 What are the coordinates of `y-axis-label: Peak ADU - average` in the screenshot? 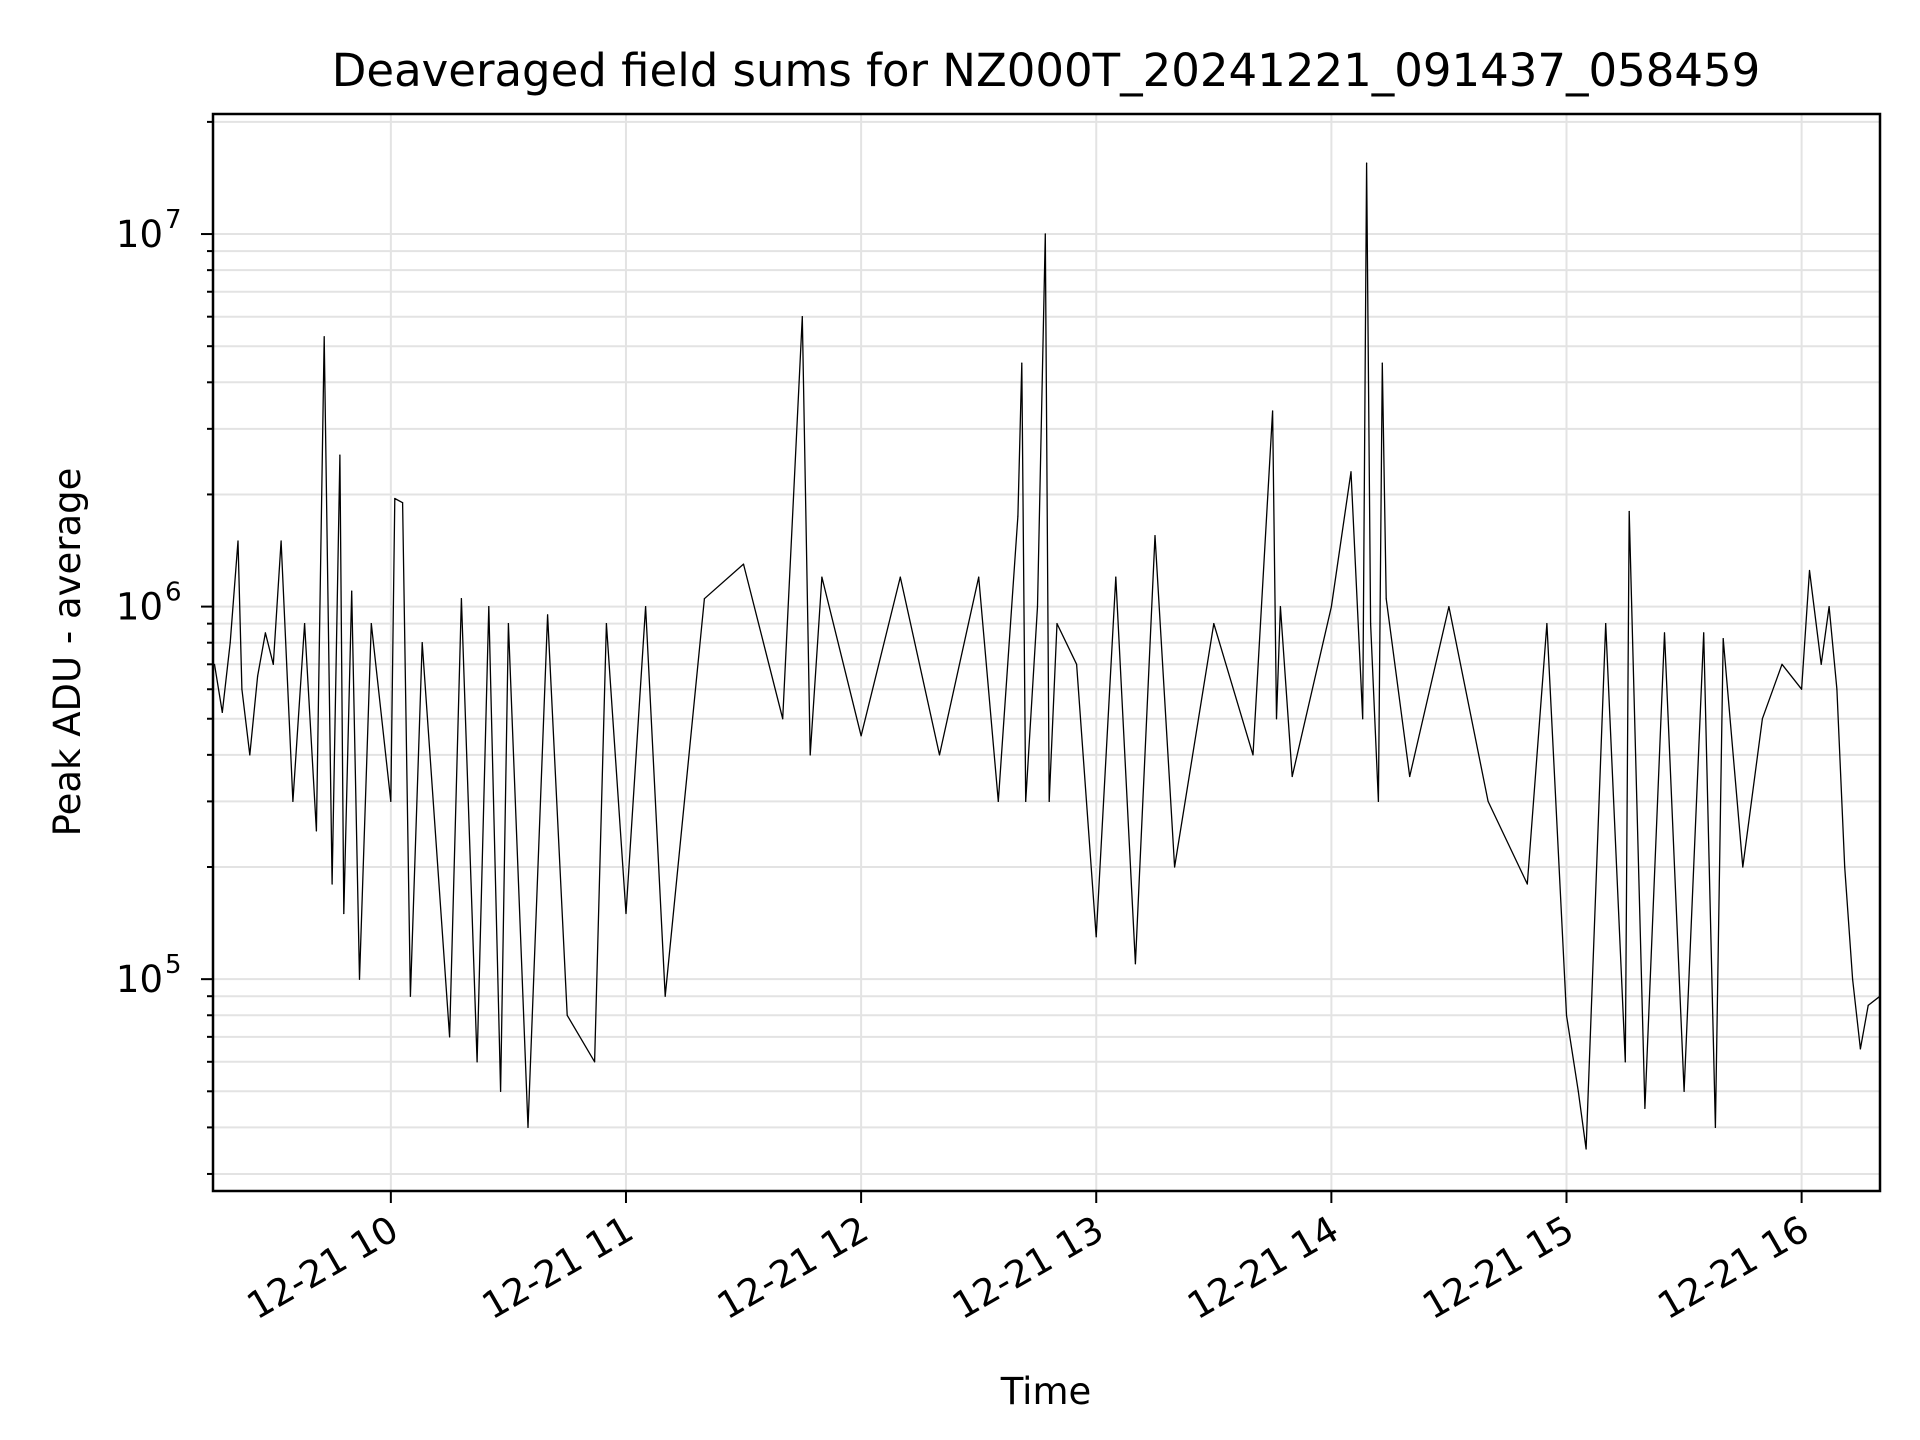 It's located at (67, 652).